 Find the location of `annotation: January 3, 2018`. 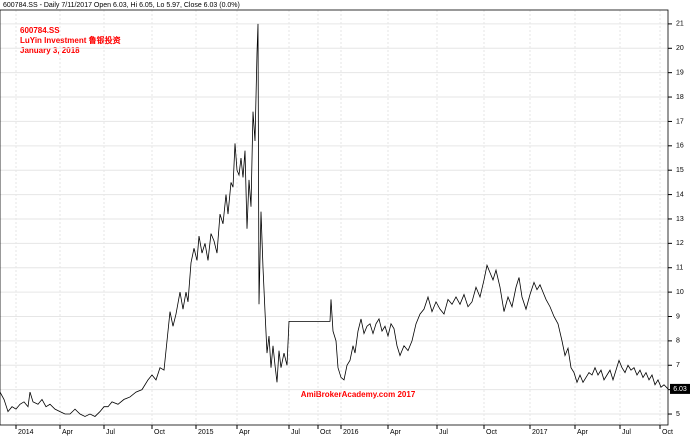

annotation: January 3, 2018 is located at coordinates (50, 50).